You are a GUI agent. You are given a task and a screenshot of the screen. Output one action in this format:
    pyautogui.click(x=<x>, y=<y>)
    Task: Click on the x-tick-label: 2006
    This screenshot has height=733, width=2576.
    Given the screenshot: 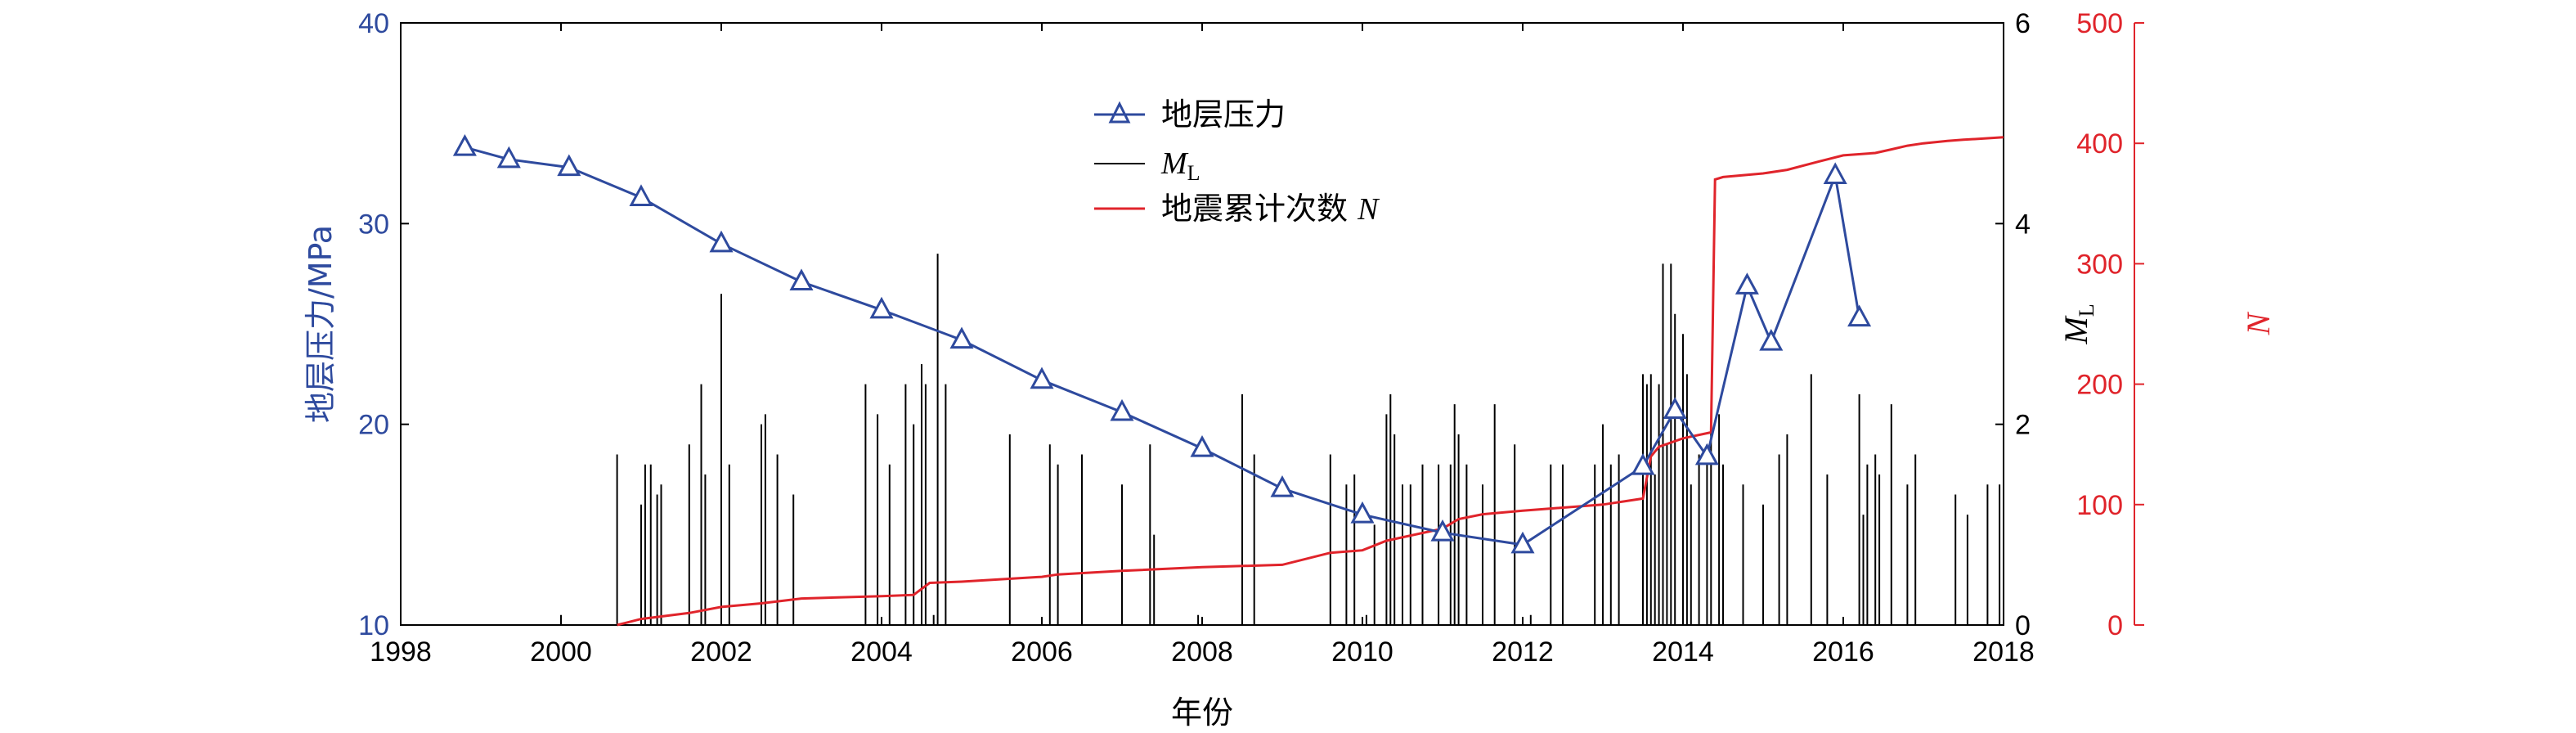 What is the action you would take?
    pyautogui.click(x=1042, y=652)
    